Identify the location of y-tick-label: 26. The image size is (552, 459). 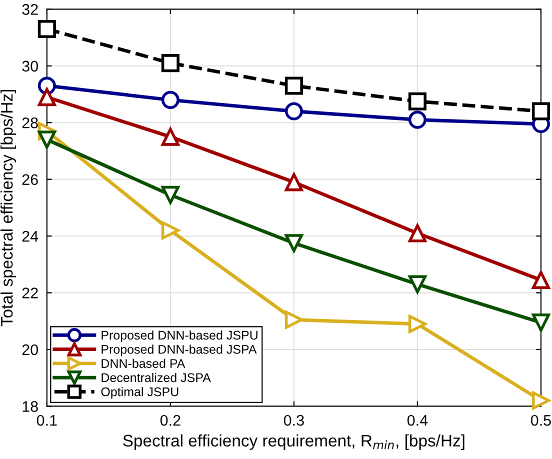
(30, 180).